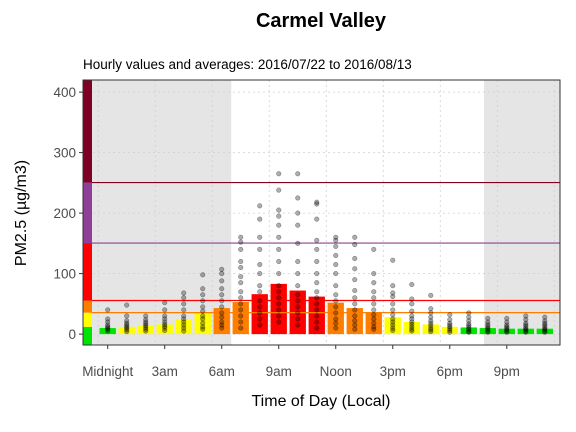 This screenshot has height=432, width=576. Describe the element at coordinates (64, 213) in the screenshot. I see `y-tick-label: 200` at that location.